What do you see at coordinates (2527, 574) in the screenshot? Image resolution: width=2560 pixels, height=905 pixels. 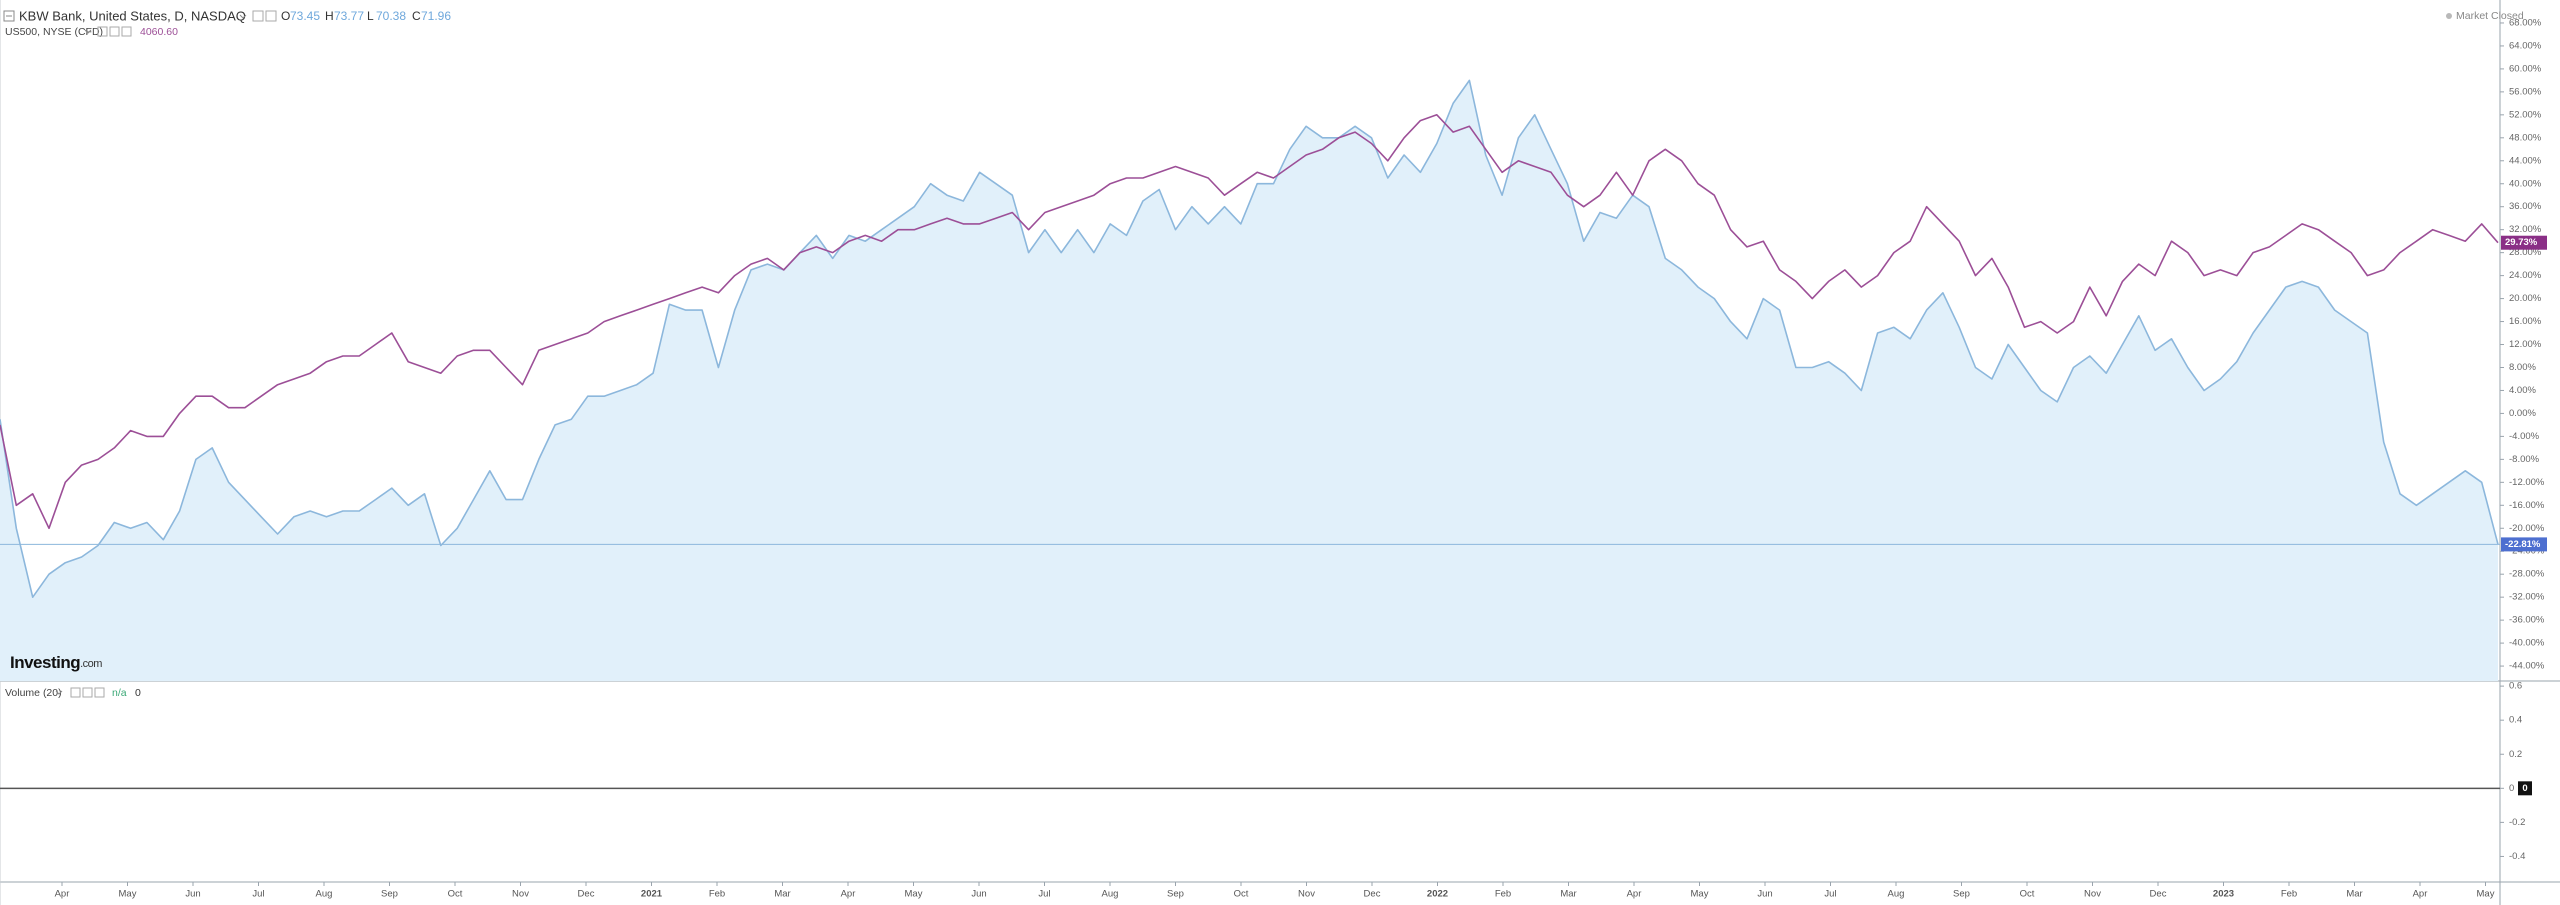 I see `y-tick-label: -28.00%` at bounding box center [2527, 574].